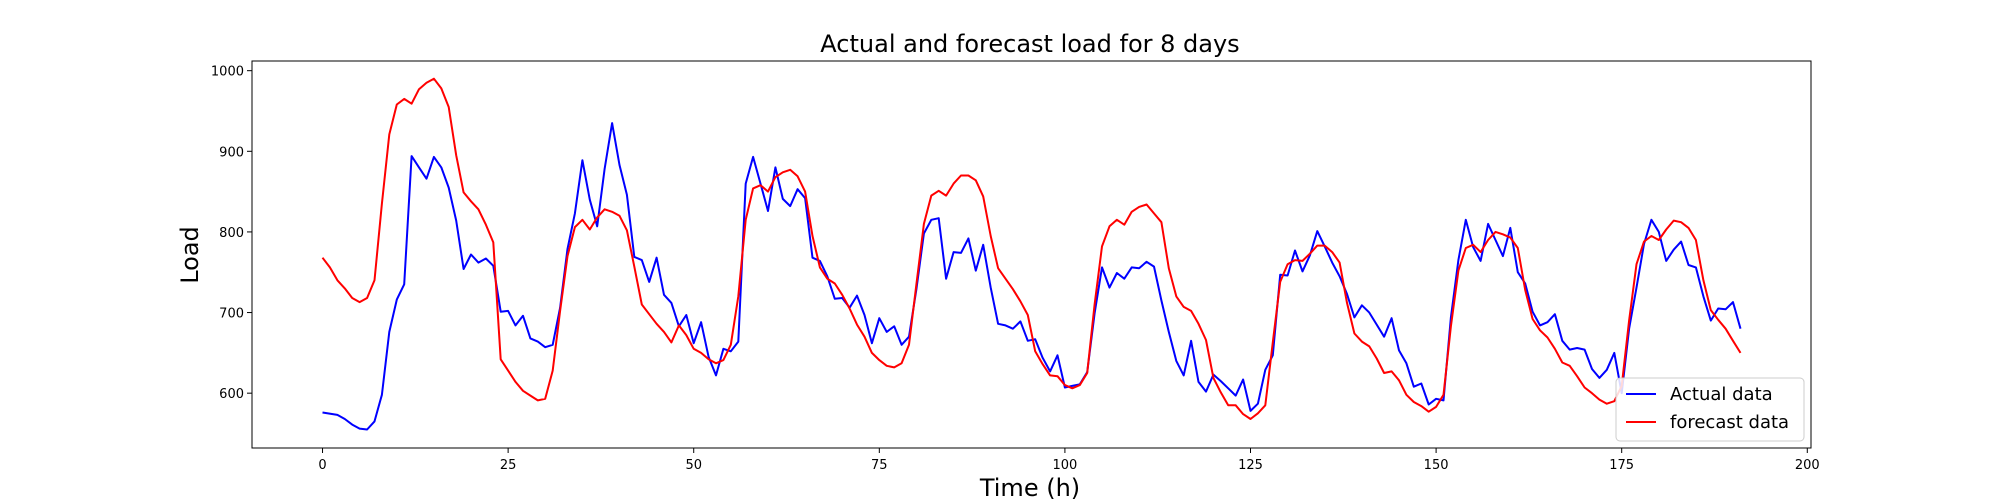 The image size is (2000, 500). I want to click on x-axis-label: Time (h), so click(1029, 487).